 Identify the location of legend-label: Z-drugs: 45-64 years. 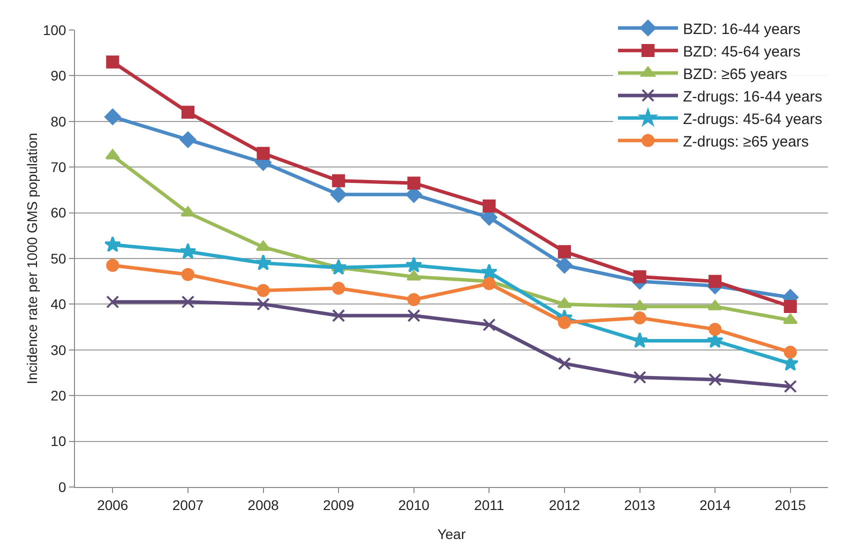
(752, 119).